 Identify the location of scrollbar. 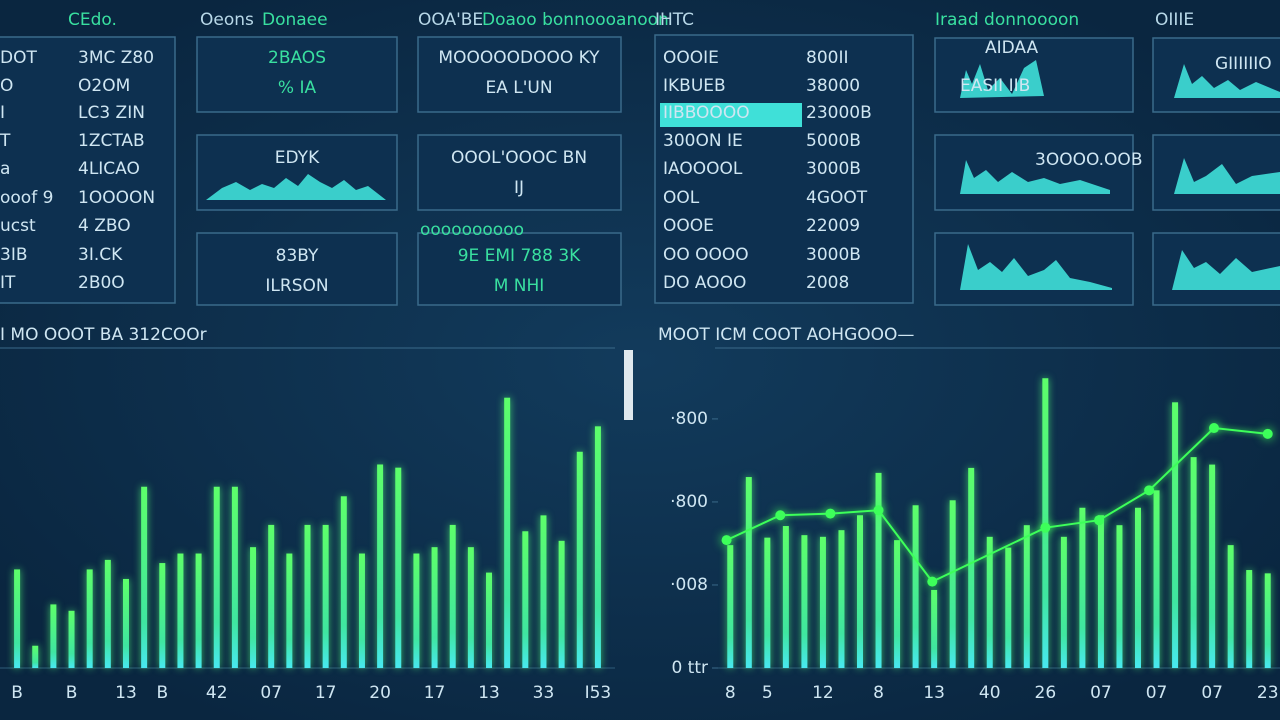
(628, 385).